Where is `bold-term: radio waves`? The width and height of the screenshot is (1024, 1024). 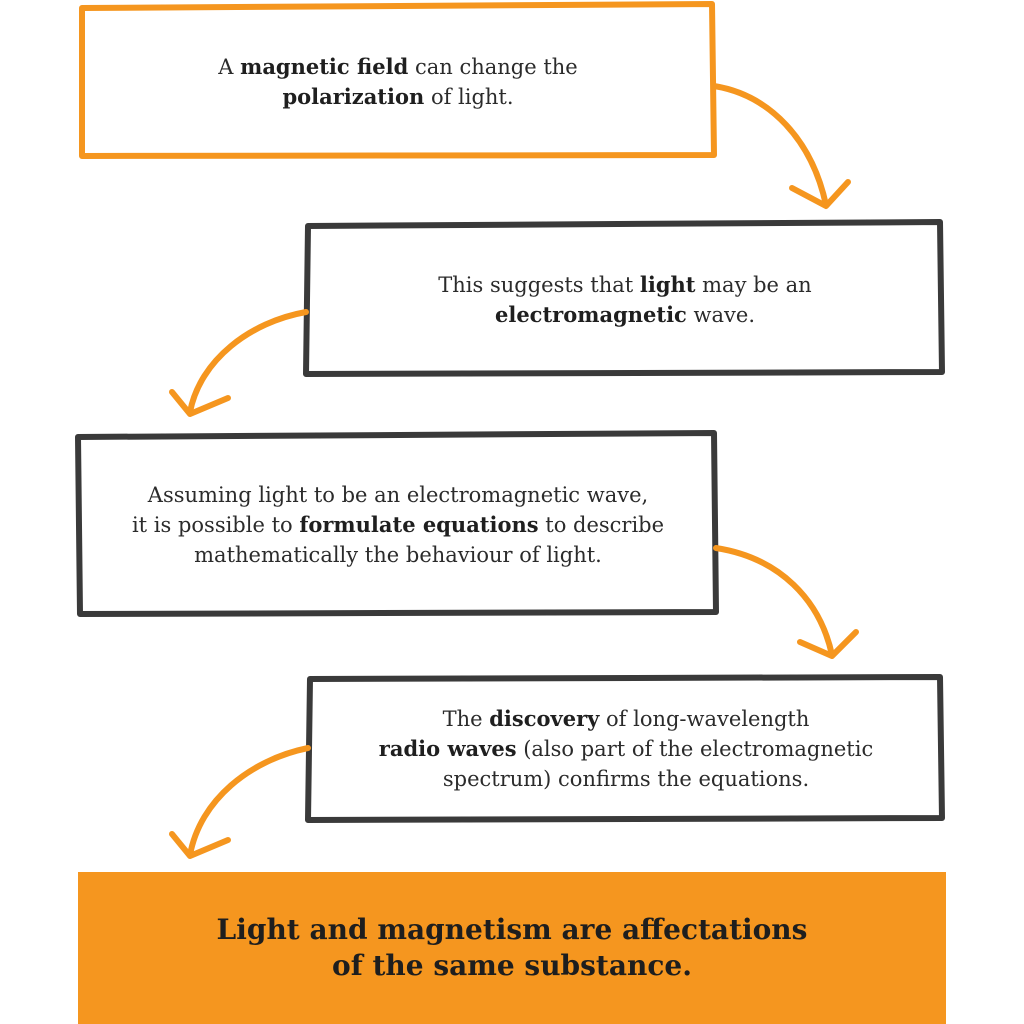 bold-term: radio waves is located at coordinates (447, 748).